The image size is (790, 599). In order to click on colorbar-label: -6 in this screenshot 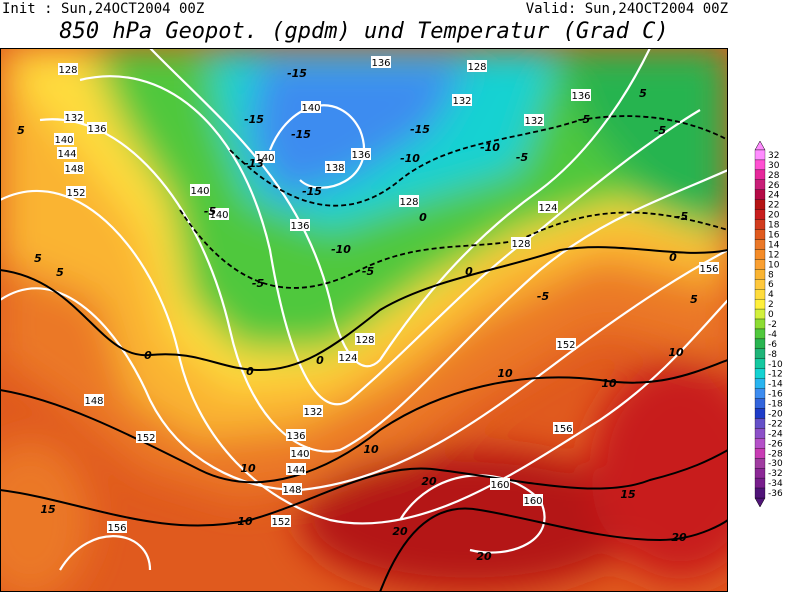, I will do `click(772, 345)`.